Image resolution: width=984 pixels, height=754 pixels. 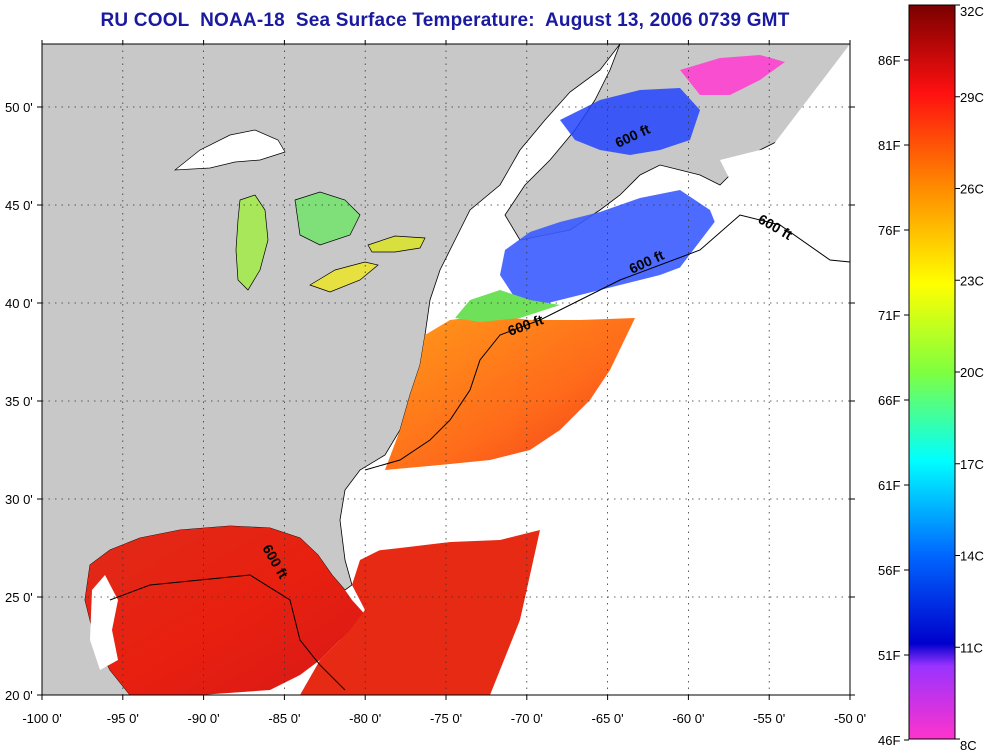 I want to click on sst-mid-atlantic-green, so click(x=507, y=306).